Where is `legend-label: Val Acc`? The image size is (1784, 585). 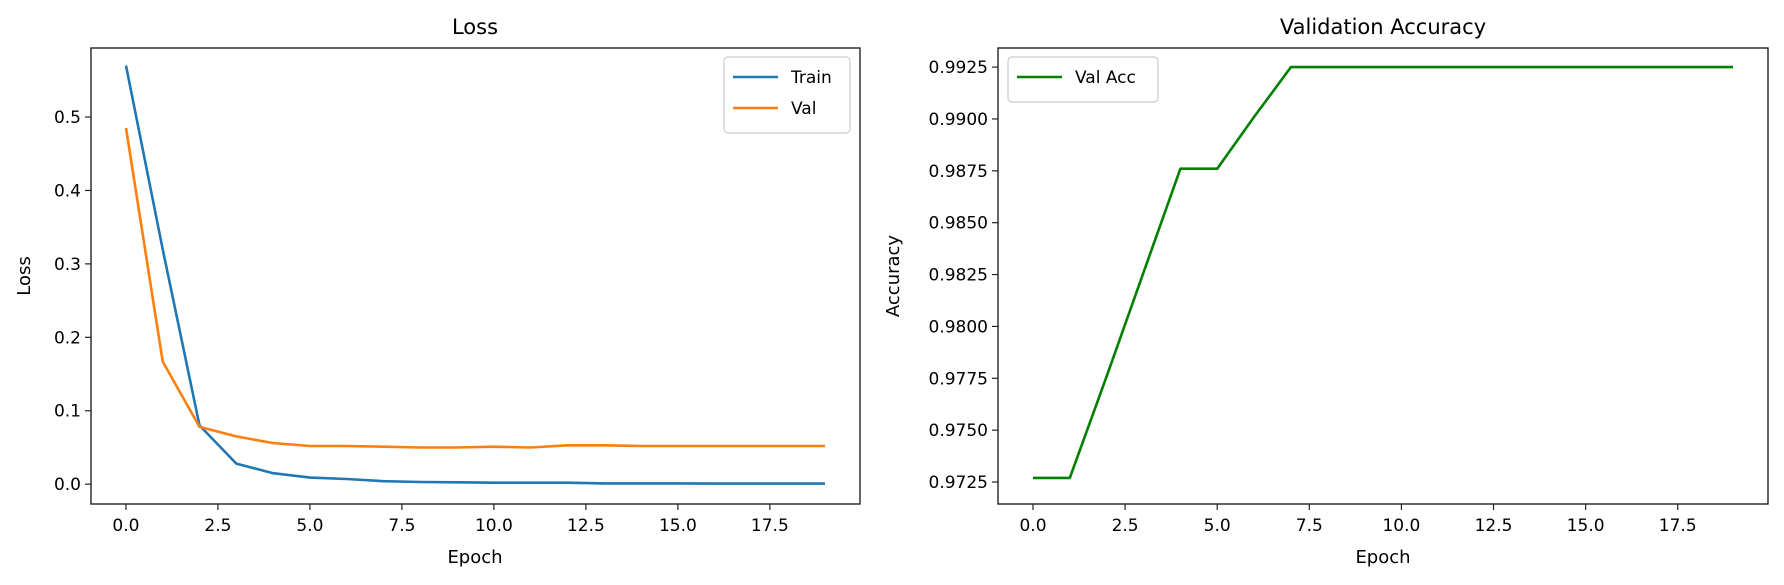 legend-label: Val Acc is located at coordinates (1105, 78).